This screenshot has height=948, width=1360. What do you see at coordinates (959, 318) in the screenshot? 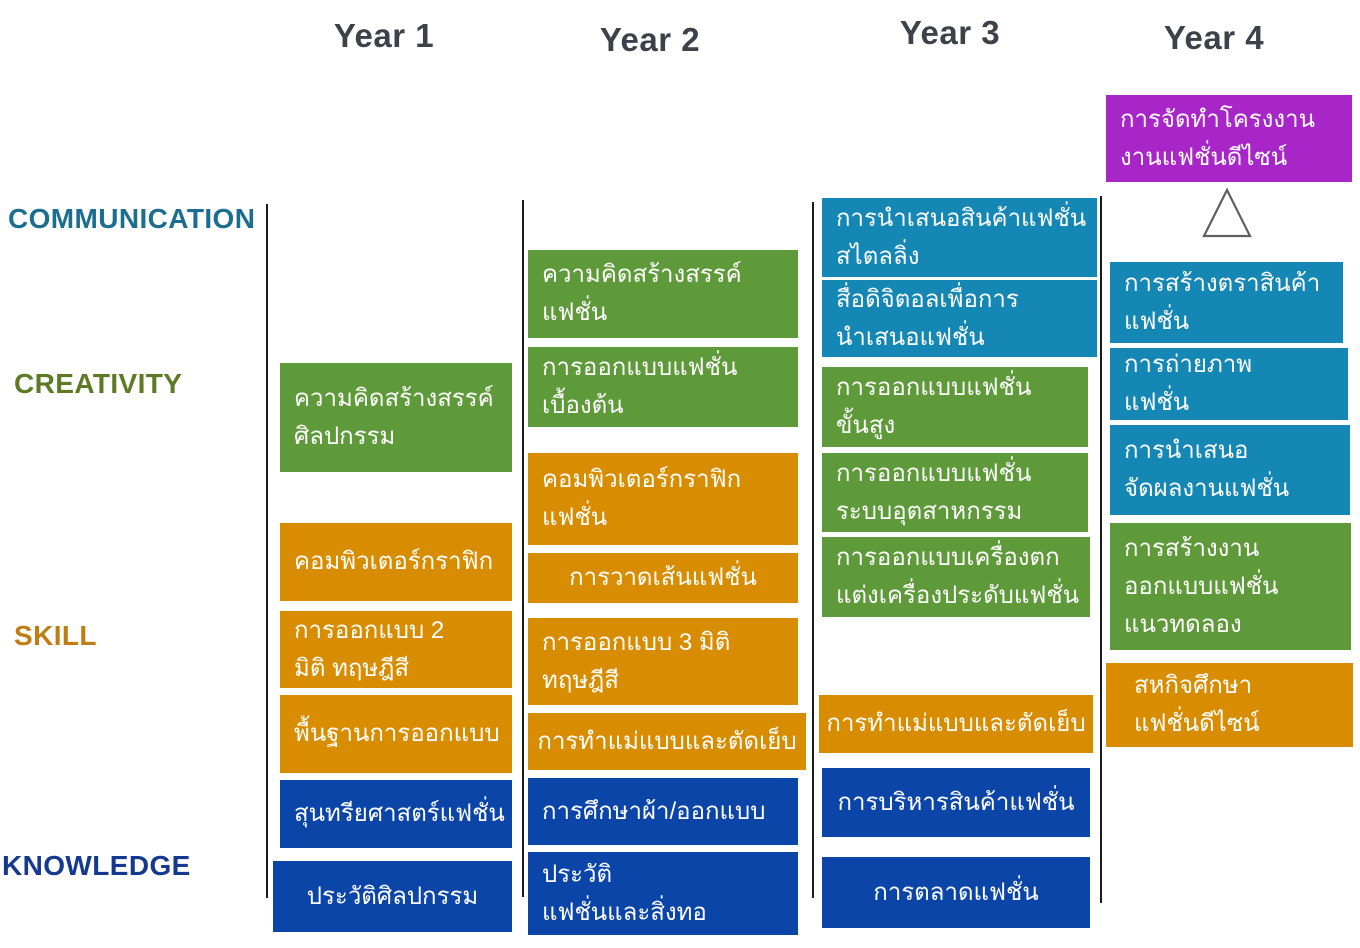
I see `course-box: สื่อดิจิตอลเพื่อการ นำเสนอแฟชั่น` at bounding box center [959, 318].